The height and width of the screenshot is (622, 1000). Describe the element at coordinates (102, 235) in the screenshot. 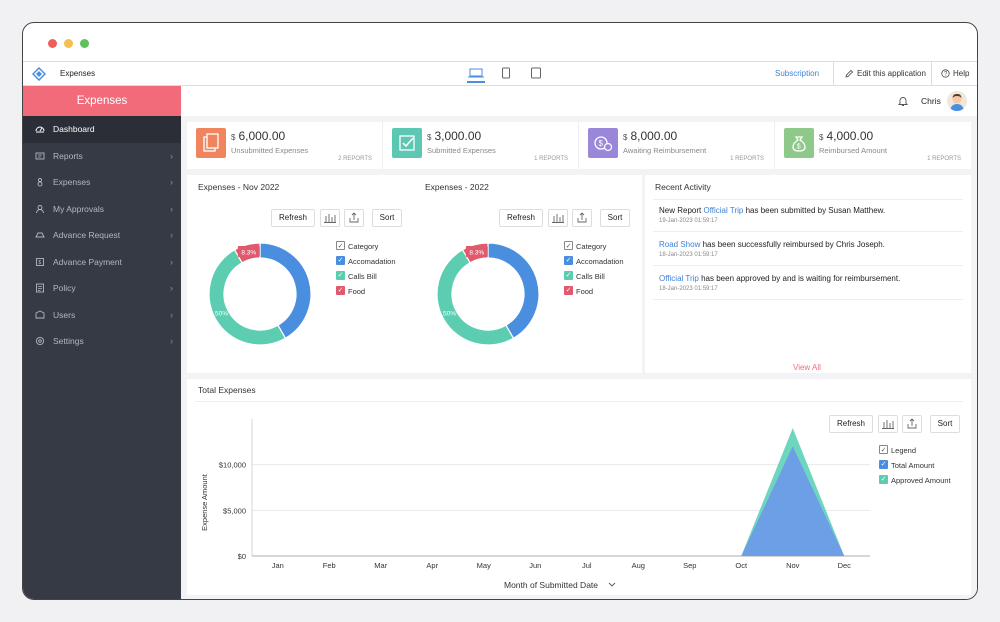

I see `sidebar-item-advance-request: Advance Request ›` at that location.